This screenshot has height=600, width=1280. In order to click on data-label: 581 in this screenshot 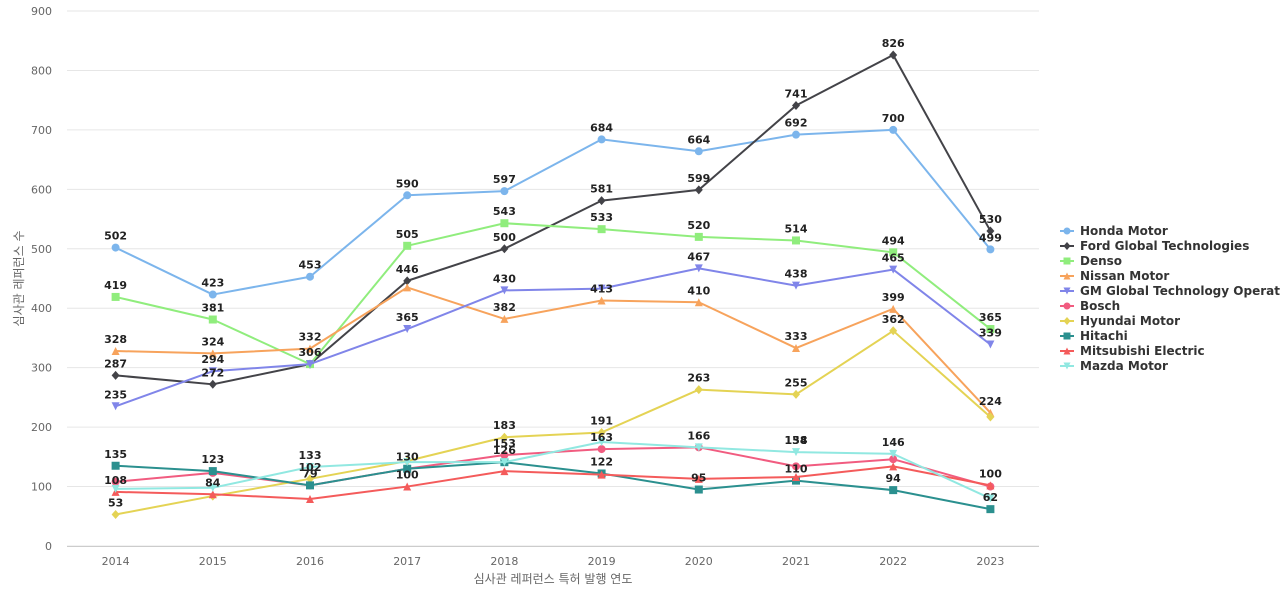, I will do `click(601, 189)`.